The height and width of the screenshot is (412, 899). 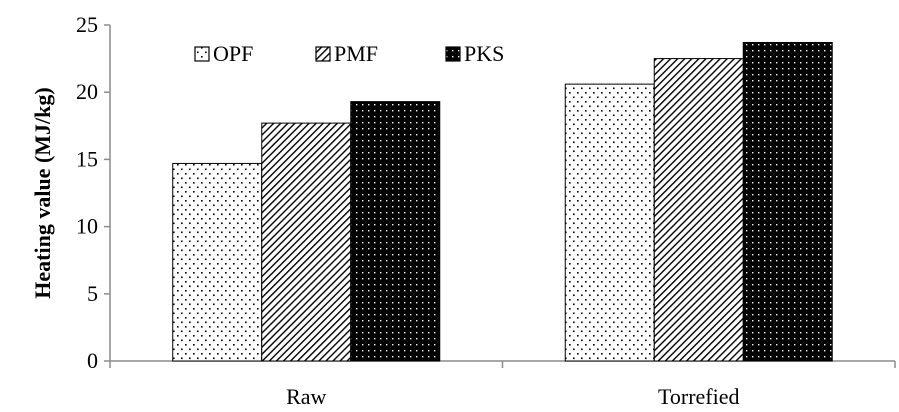 I want to click on legend-swatch-pks, so click(x=453, y=54).